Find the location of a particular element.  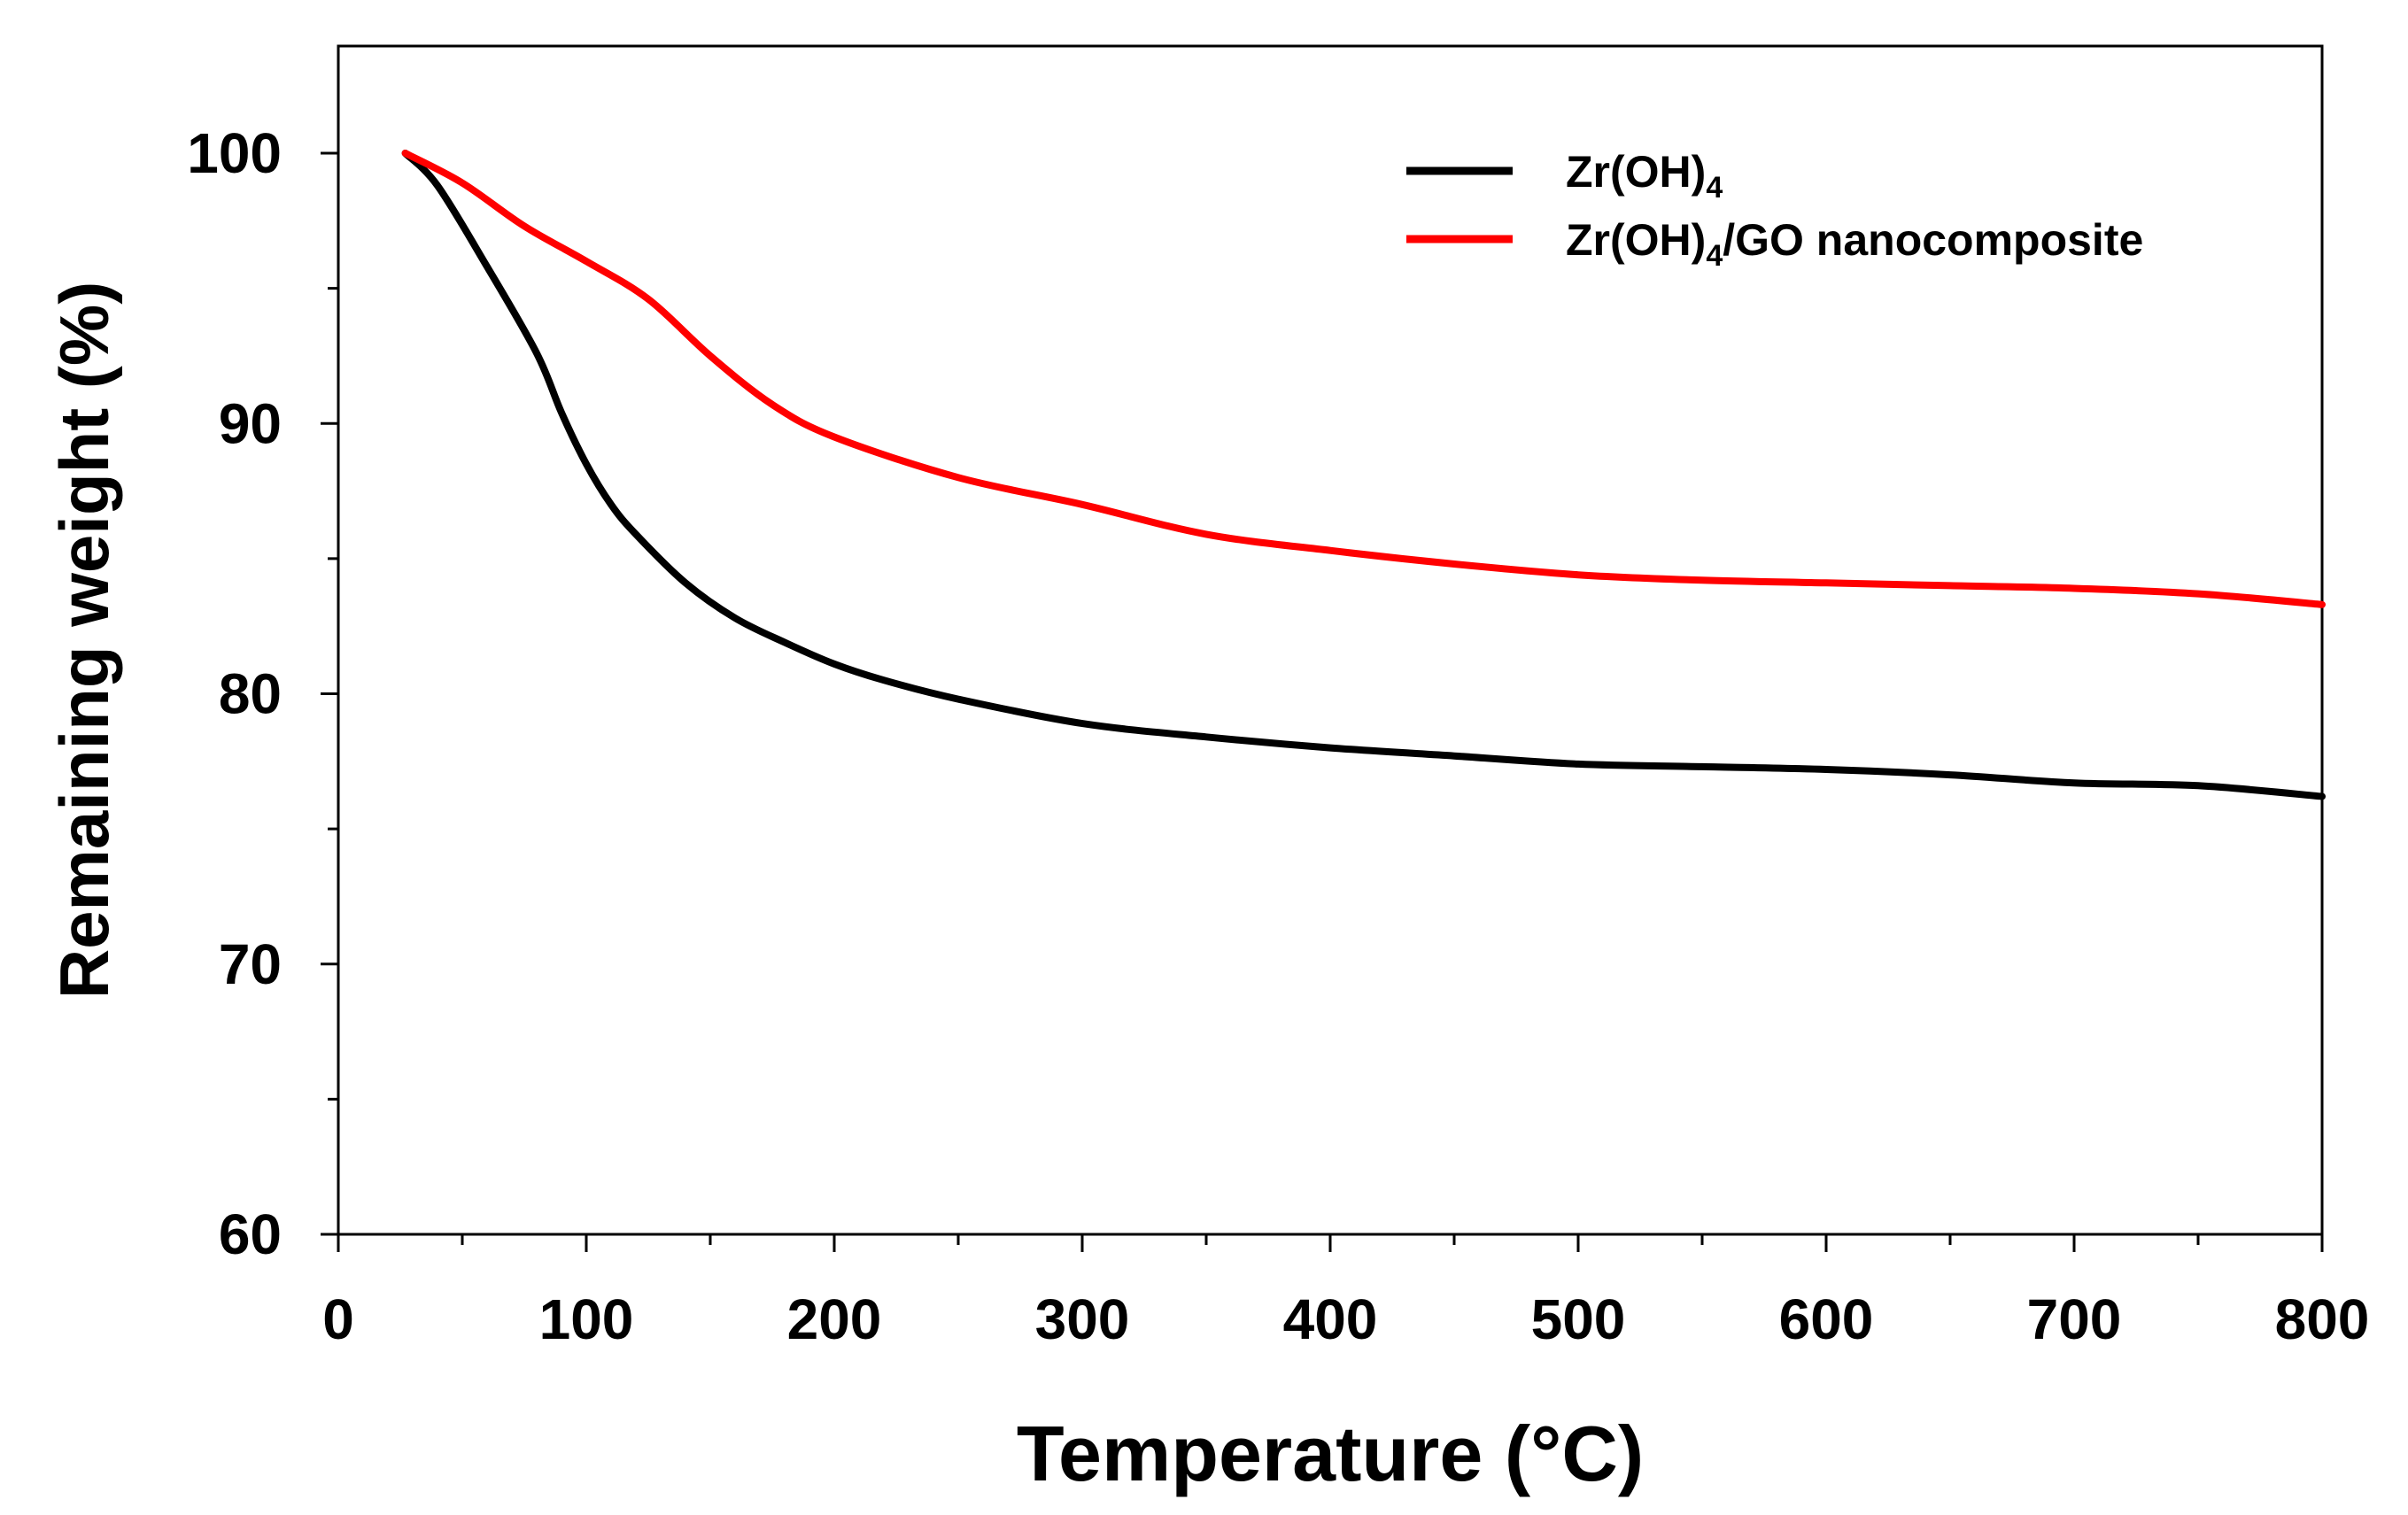

x-tick-label: 600 is located at coordinates (1826, 1319).